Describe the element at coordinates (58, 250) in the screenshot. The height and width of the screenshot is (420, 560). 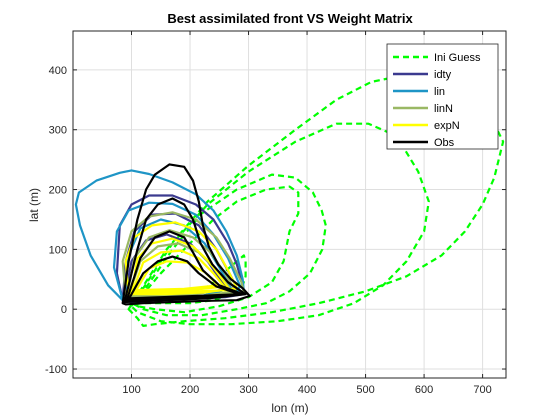
I see `y-tick-label: 100` at that location.